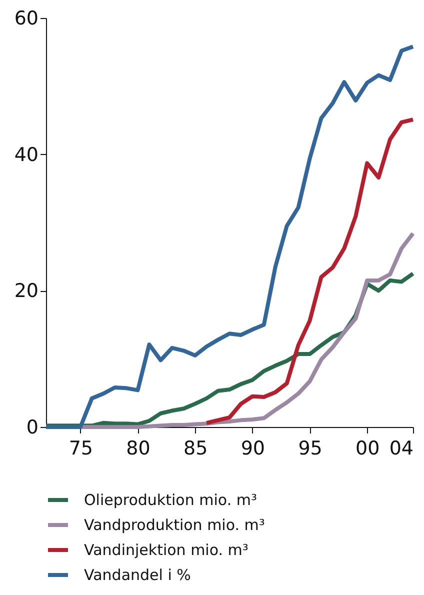 This screenshot has height=595, width=424. What do you see at coordinates (170, 500) in the screenshot?
I see `legend-label: Olieproduktion mio. m³` at bounding box center [170, 500].